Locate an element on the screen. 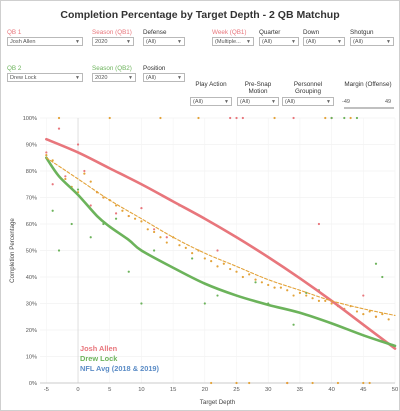 This screenshot has width=400, height=411. filter-label: Season (QB2) is located at coordinates (112, 68).